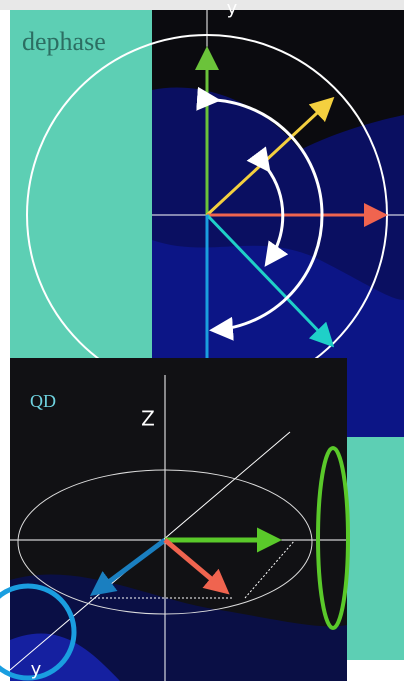 The height and width of the screenshot is (681, 404). What do you see at coordinates (36, 669) in the screenshot?
I see `y-axis-label: y` at bounding box center [36, 669].